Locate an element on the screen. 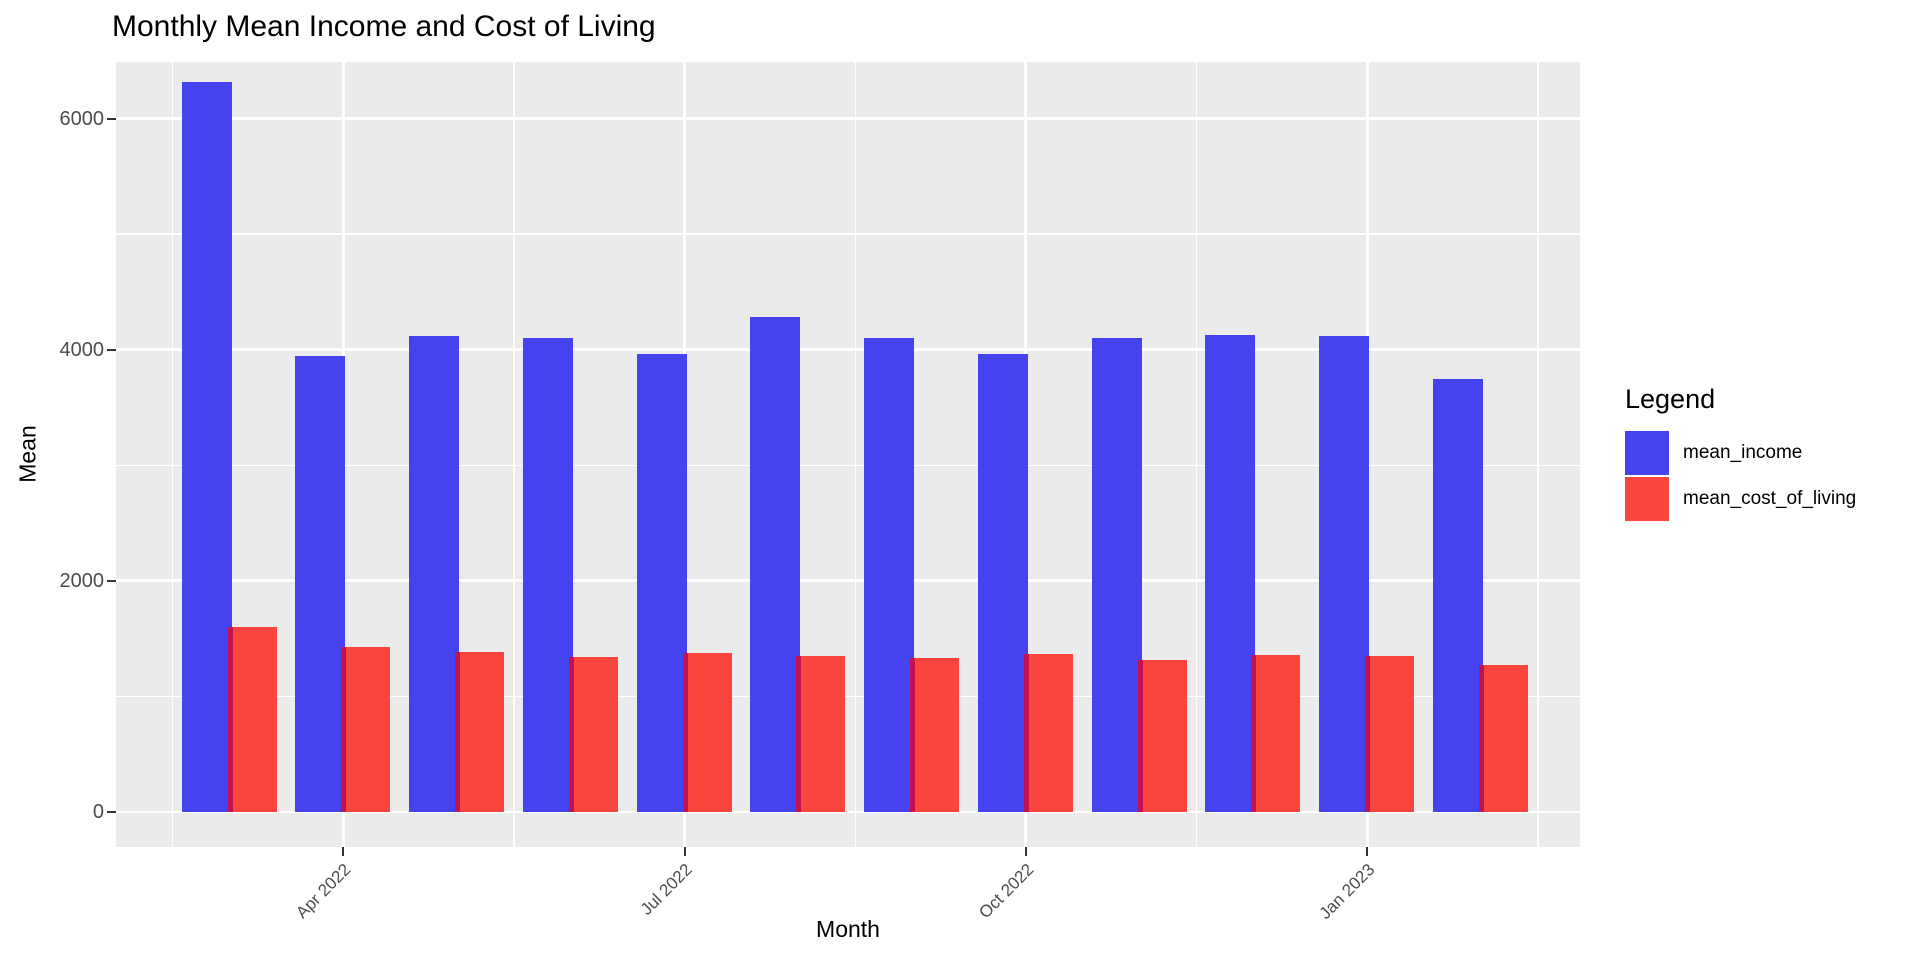 This screenshot has height=960, width=1920. legend: Legend mean_income mean_cost_of_living is located at coordinates (1740, 453).